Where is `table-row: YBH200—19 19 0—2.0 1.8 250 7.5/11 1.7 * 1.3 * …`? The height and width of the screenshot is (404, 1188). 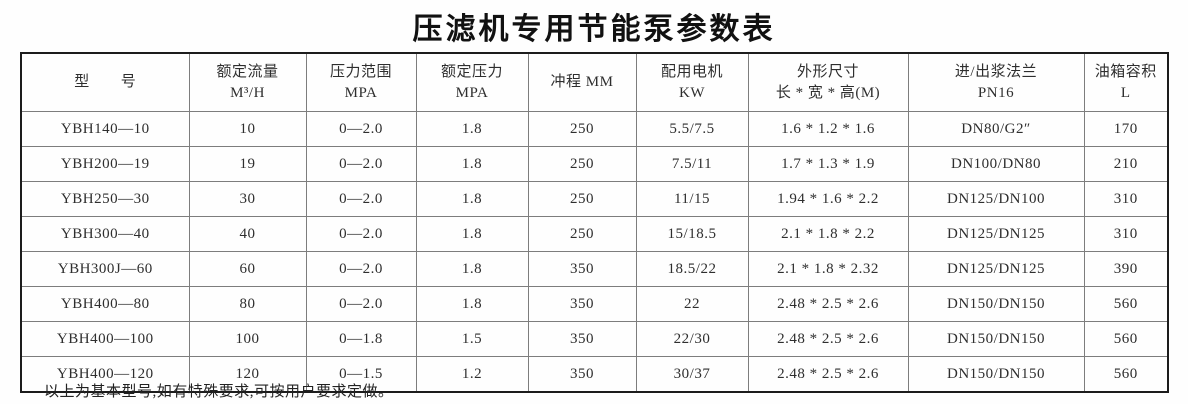 table-row: YBH200—19 19 0—2.0 1.8 250 7.5/11 1.7 * 1.3 * … is located at coordinates (594, 164).